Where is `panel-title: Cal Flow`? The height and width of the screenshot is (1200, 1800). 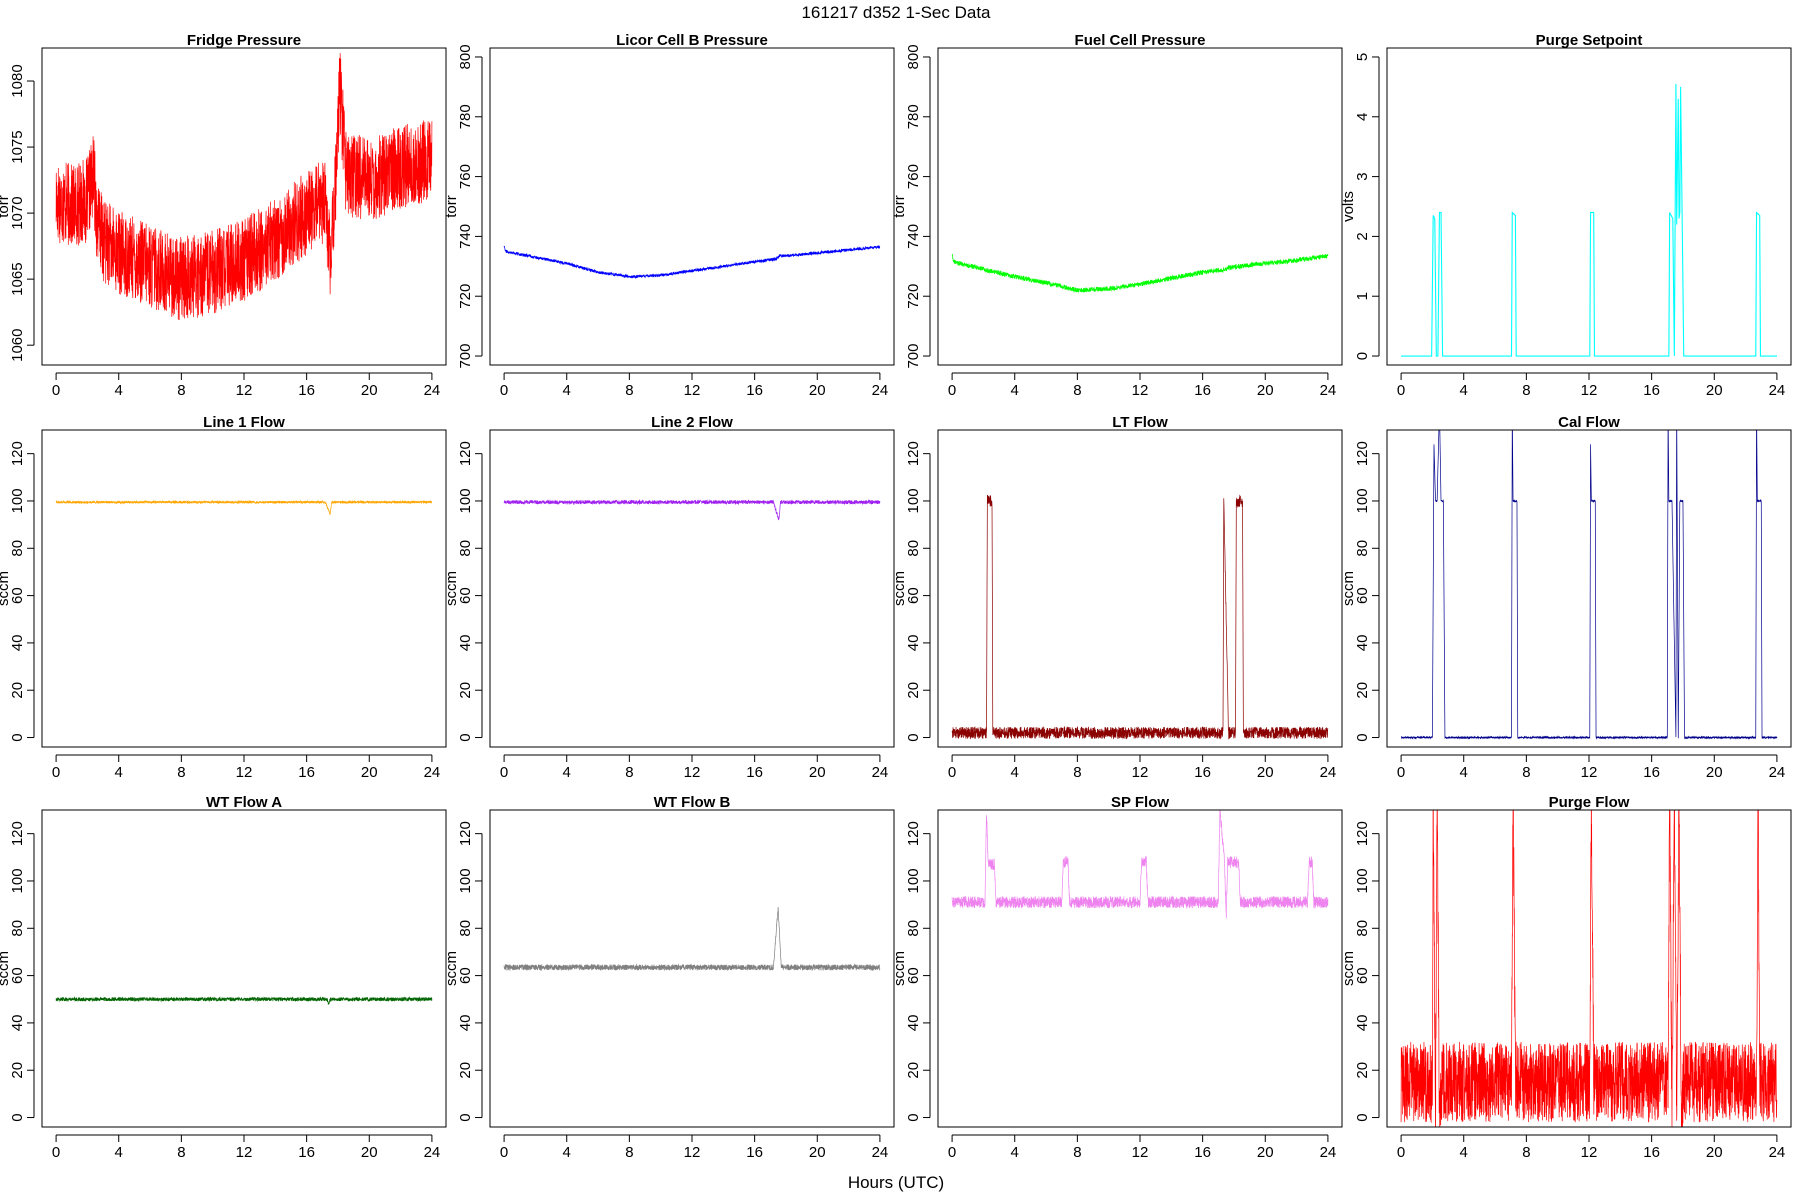 panel-title: Cal Flow is located at coordinates (1589, 422).